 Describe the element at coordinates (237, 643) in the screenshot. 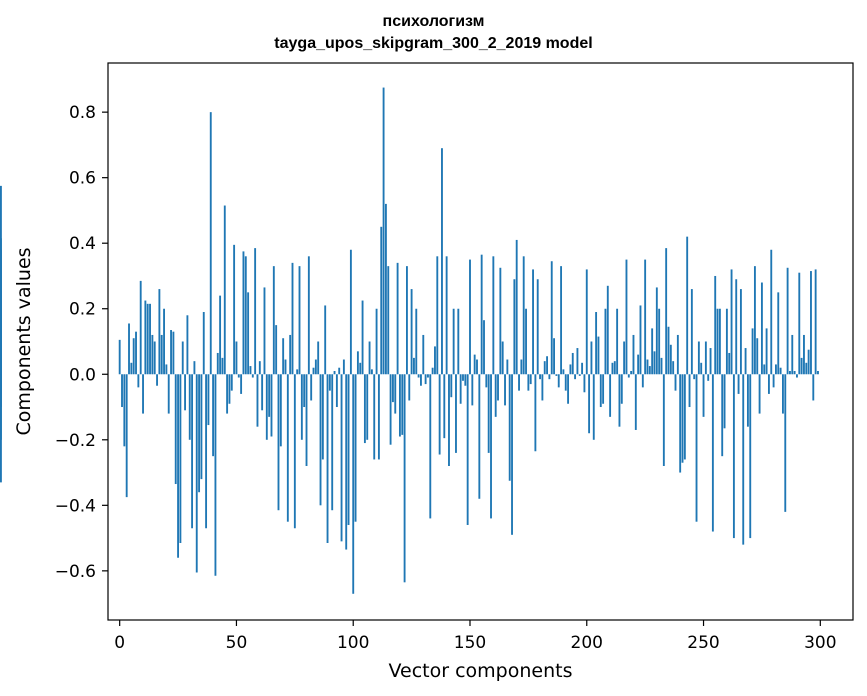

I see `x-tick-label: 50` at that location.